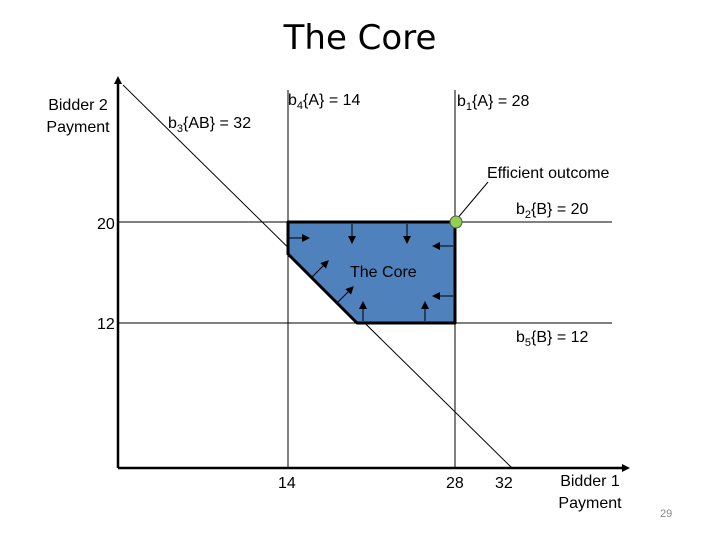 The image size is (720, 540). Describe the element at coordinates (106, 324) in the screenshot. I see `y-tick-12: 12` at that location.